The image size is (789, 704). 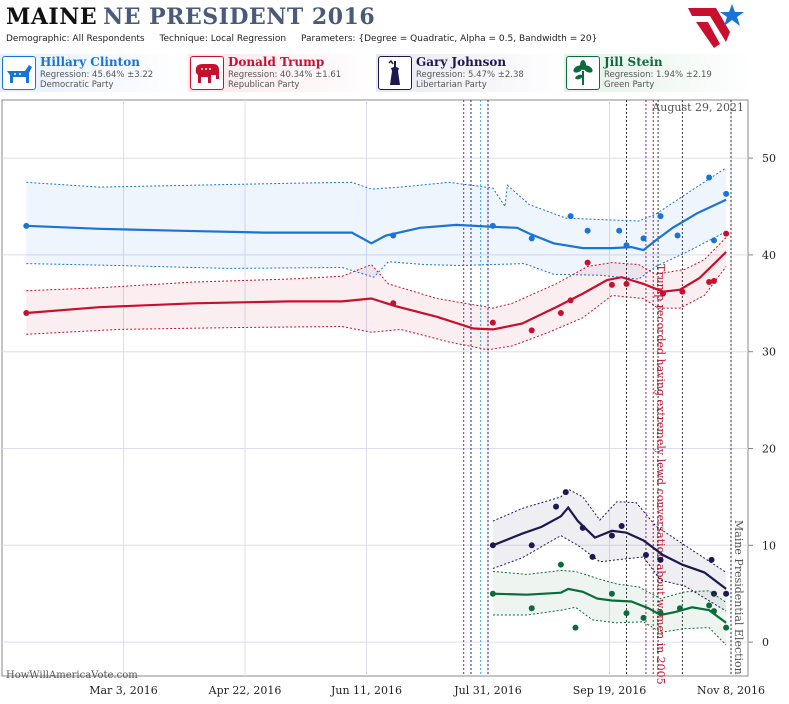 I want to click on y-tick-label: 20, so click(x=769, y=449).